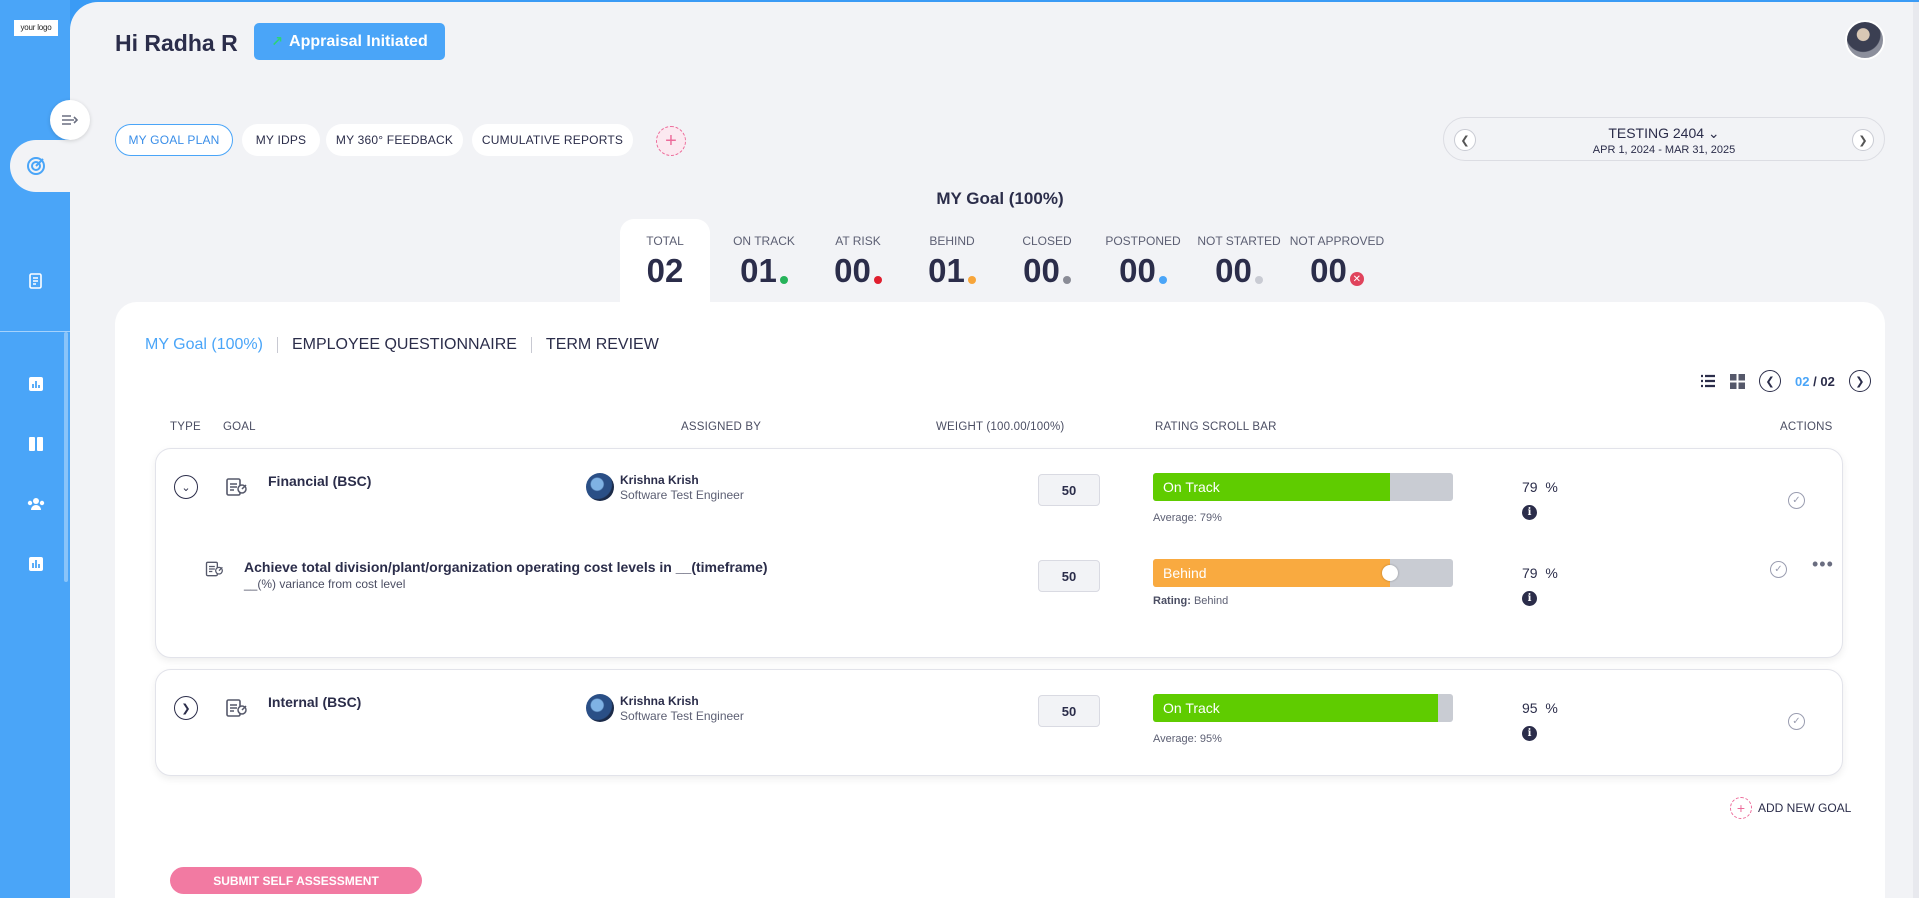  Describe the element at coordinates (1865, 40) in the screenshot. I see `user-avatar` at that location.